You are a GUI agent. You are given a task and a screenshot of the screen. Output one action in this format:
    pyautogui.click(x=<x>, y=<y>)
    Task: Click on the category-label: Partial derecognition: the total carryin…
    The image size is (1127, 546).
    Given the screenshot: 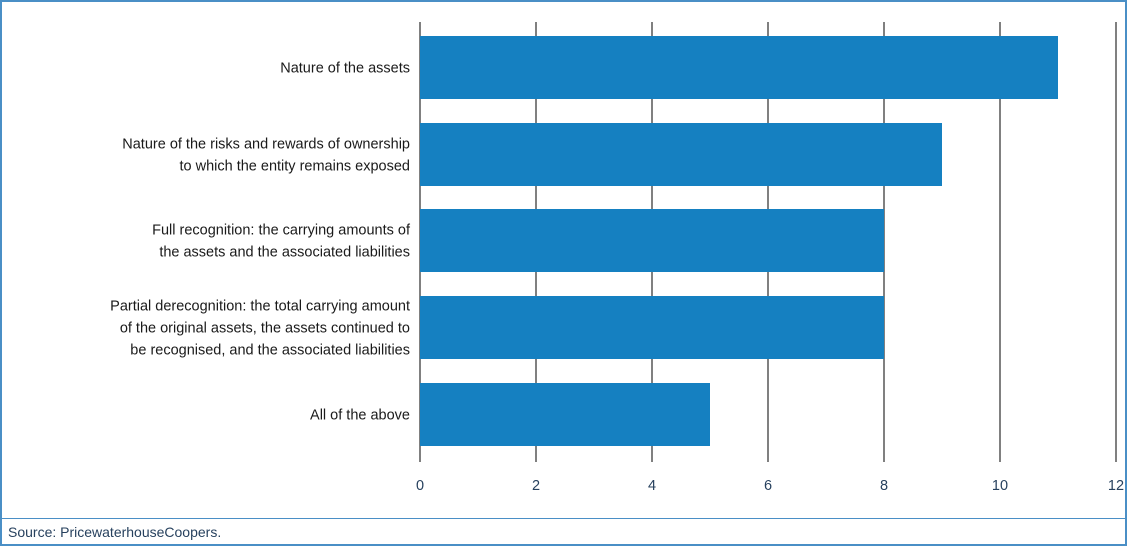 What is the action you would take?
    pyautogui.click(x=260, y=307)
    